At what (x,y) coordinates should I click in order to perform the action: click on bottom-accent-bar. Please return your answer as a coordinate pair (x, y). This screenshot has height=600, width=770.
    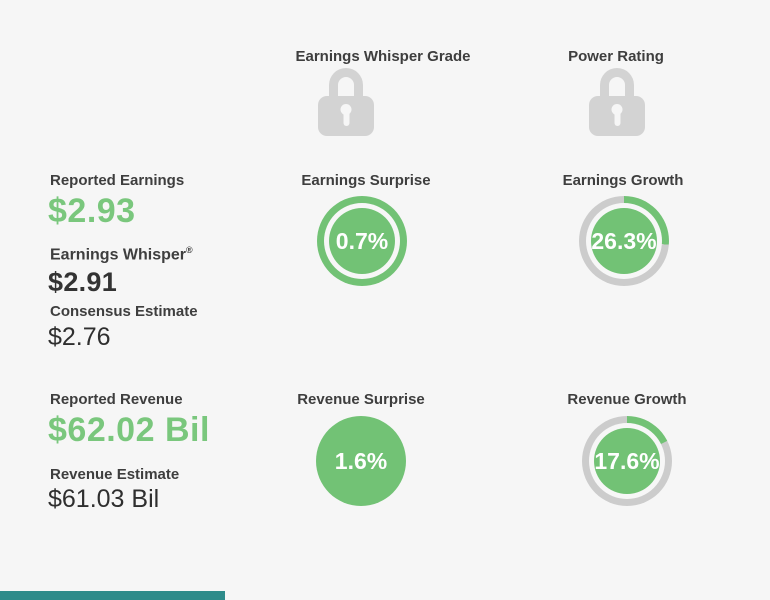
    Looking at the image, I should click on (112, 595).